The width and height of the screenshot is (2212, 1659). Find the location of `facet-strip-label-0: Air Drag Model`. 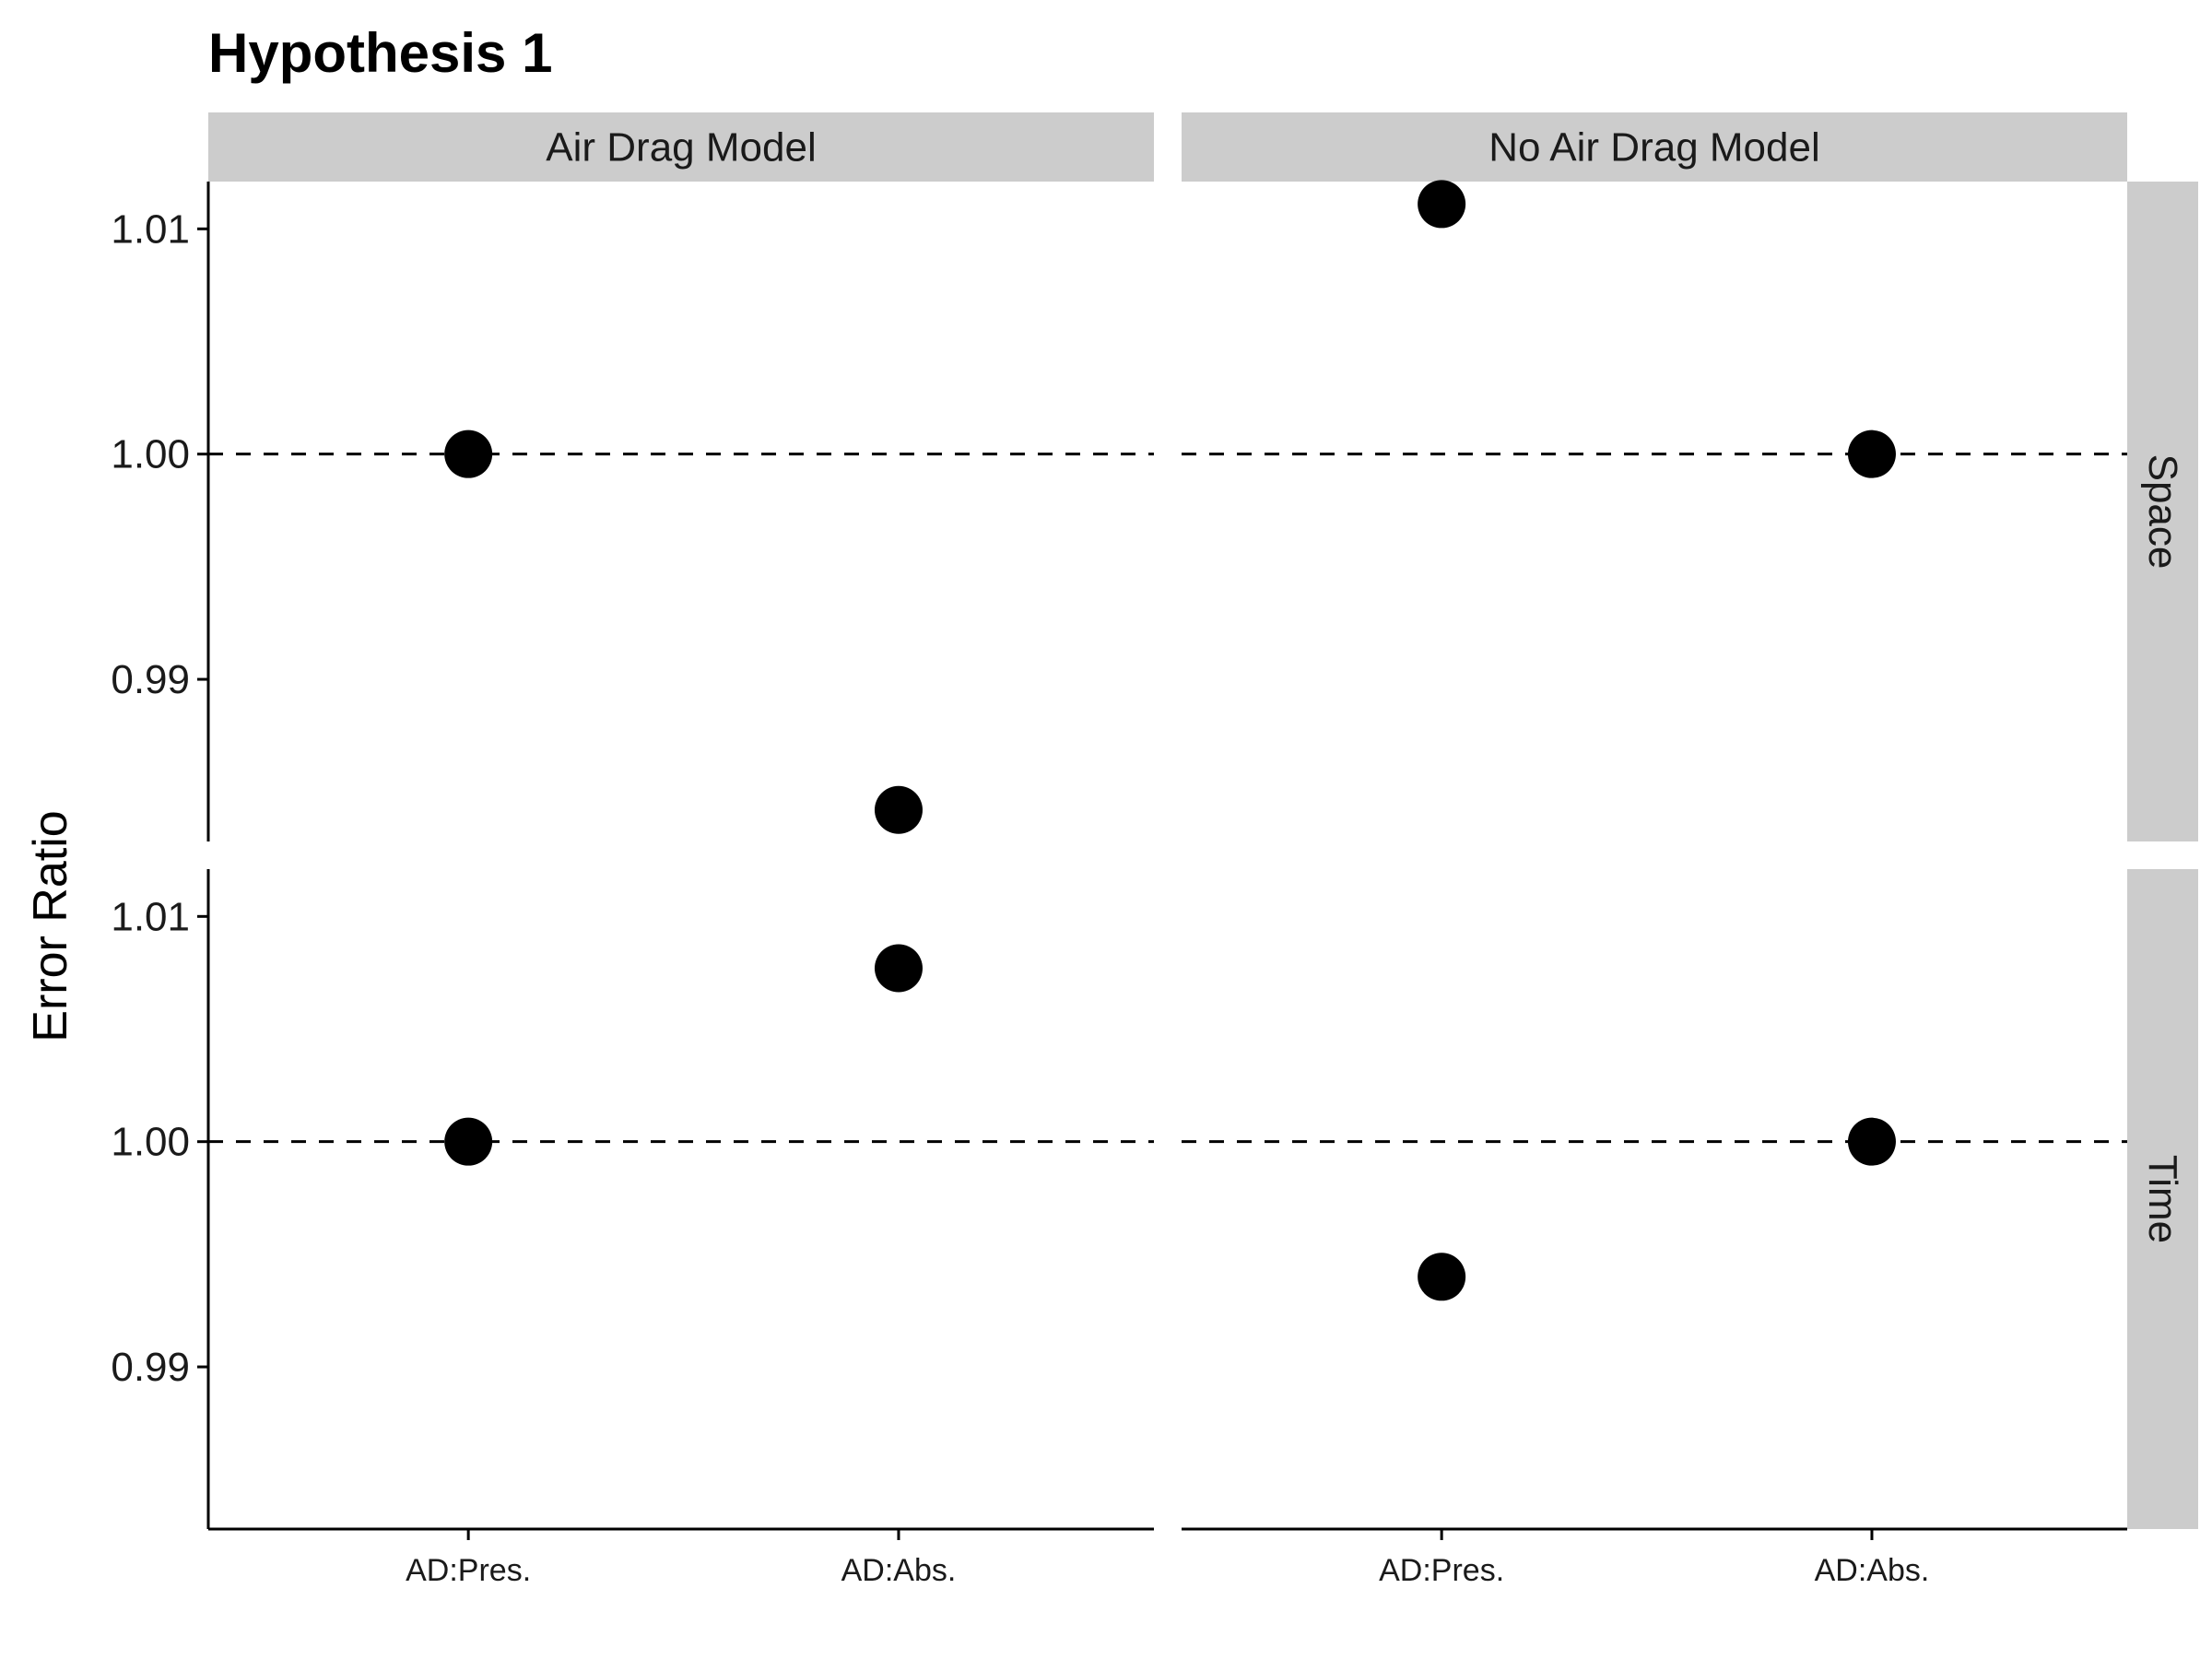

facet-strip-label-0: Air Drag Model is located at coordinates (681, 148).